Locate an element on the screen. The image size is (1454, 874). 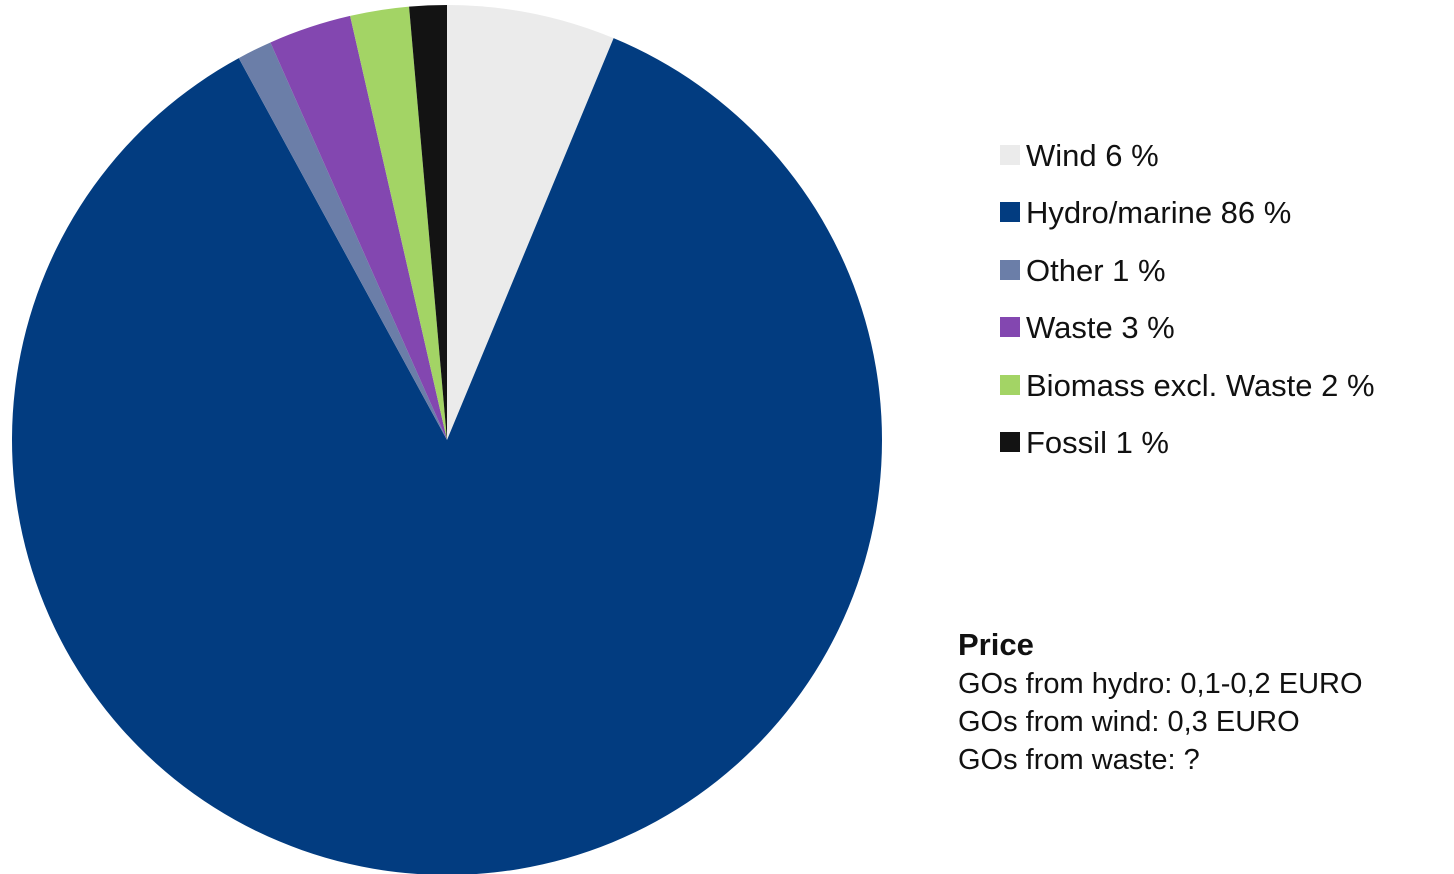
legend-label: Waste 3 % is located at coordinates (1100, 328).